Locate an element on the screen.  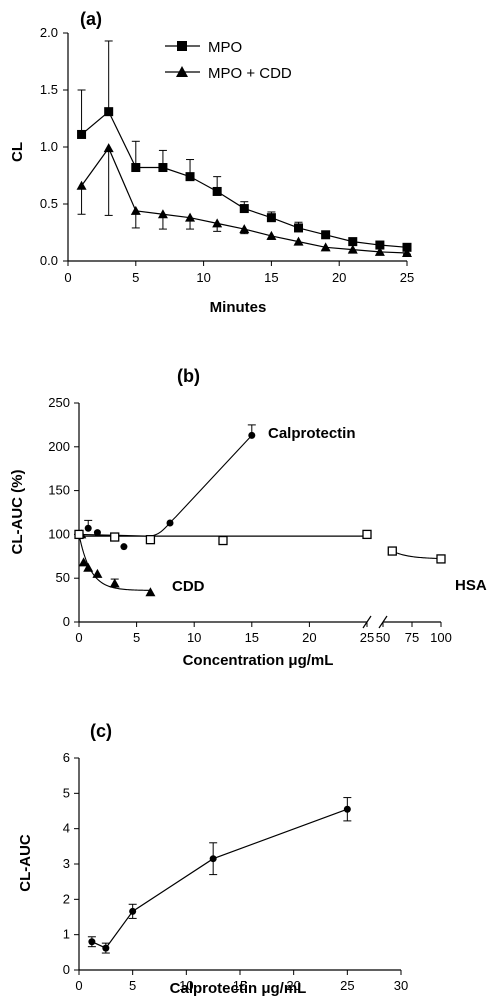
panel-a-label: (a) is located at coordinates (91, 19).